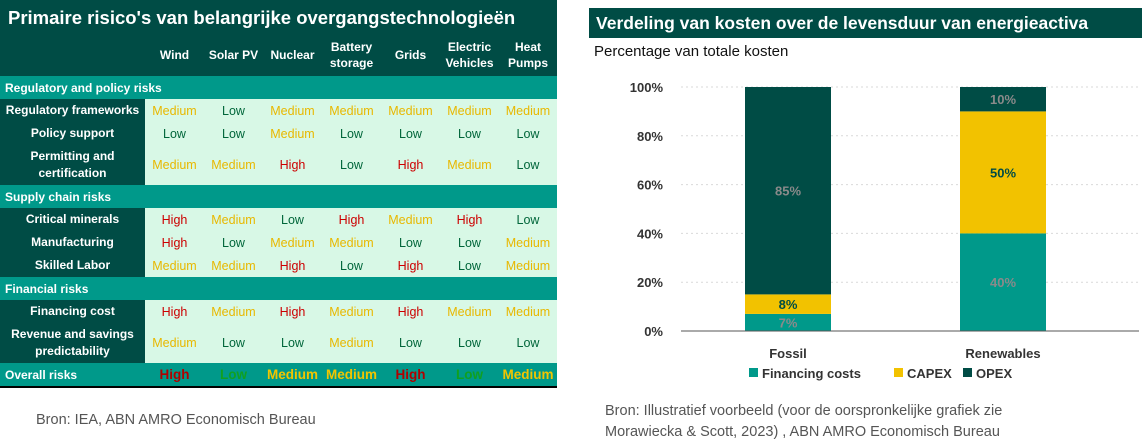  I want to click on y-tick-label: 80%, so click(650, 136).